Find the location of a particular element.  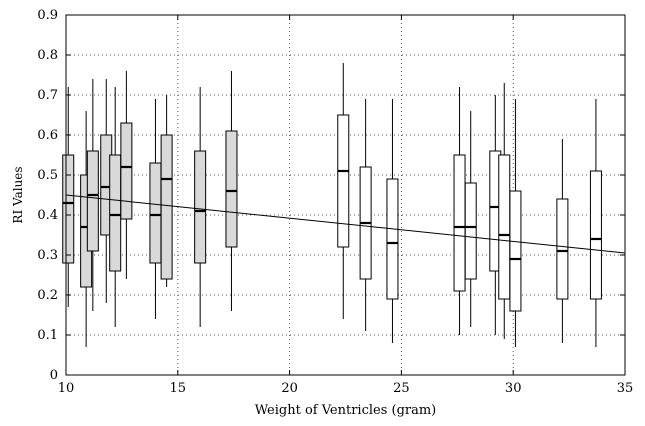

y-axis-label: RI Values is located at coordinates (18, 194).